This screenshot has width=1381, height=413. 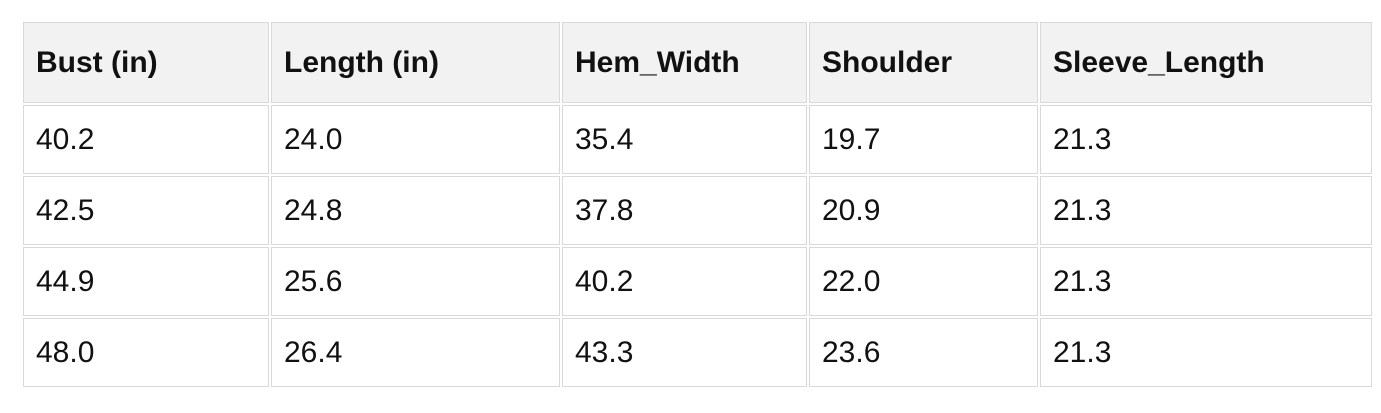 What do you see at coordinates (146, 352) in the screenshot?
I see `table-cell: 48.0` at bounding box center [146, 352].